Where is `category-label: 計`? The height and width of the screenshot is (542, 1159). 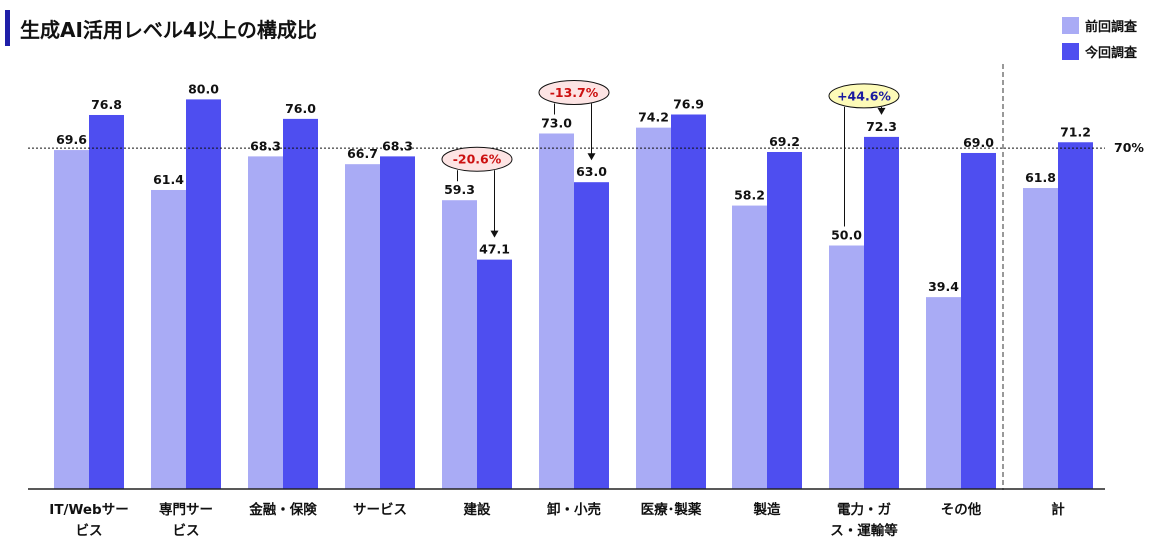
category-label: 計 is located at coordinates (1058, 509).